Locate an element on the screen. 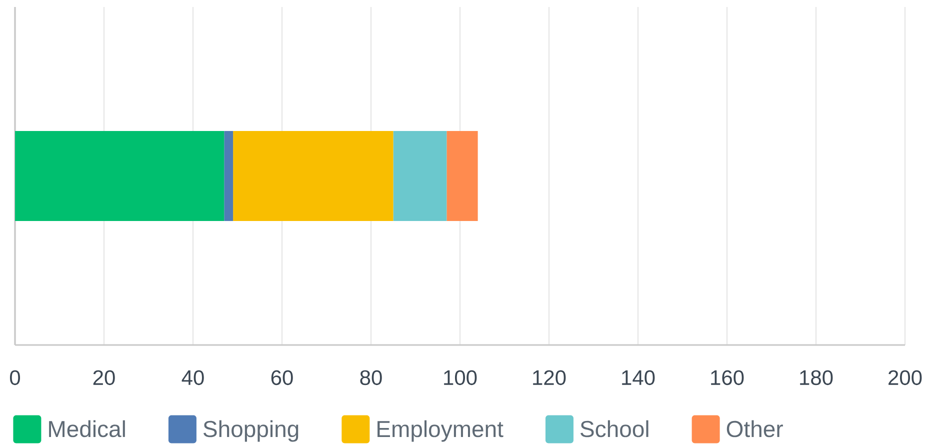 Image resolution: width=925 pixels, height=447 pixels. x-tick-label: 100 is located at coordinates (460, 378).